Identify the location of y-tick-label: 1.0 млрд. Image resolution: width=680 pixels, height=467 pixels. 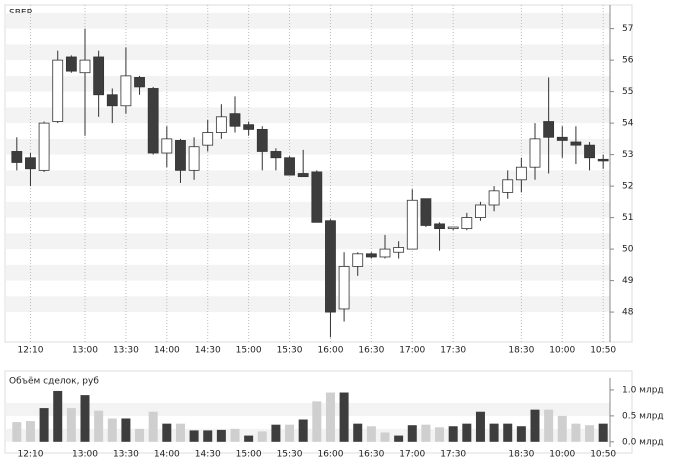
(643, 390).